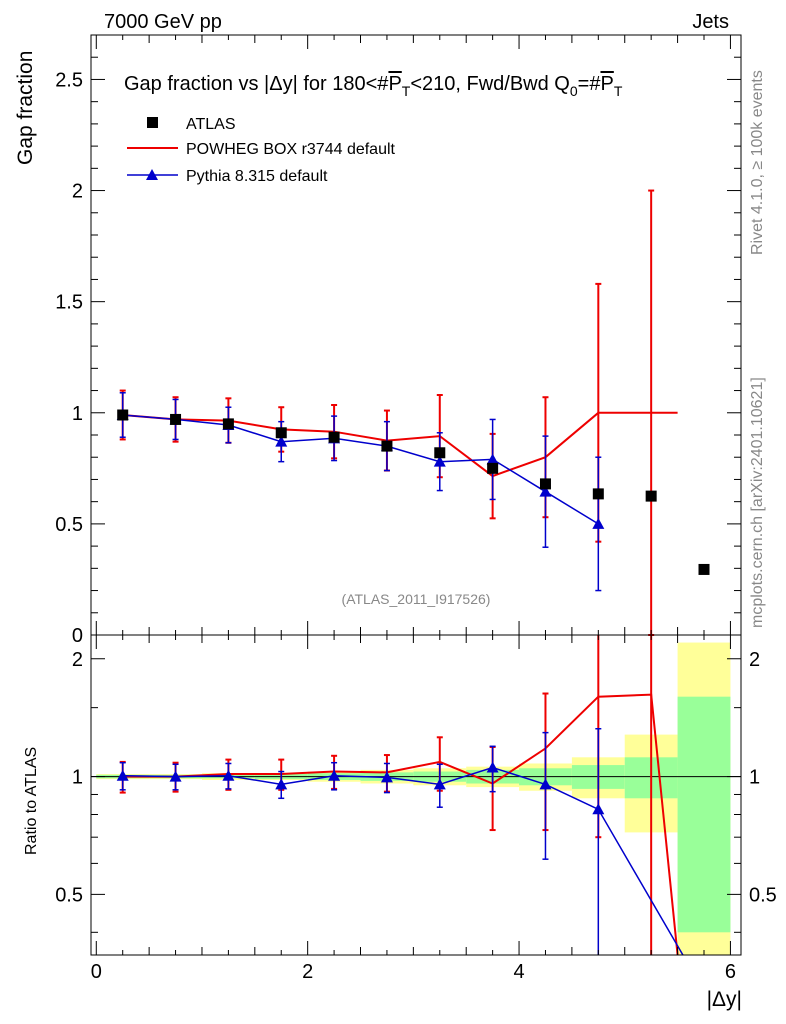 Image resolution: width=786 pixels, height=1024 pixels. What do you see at coordinates (757, 502) in the screenshot?
I see `side-mcplots: mcplots.cern.ch [arXiv:2401.10621]` at bounding box center [757, 502].